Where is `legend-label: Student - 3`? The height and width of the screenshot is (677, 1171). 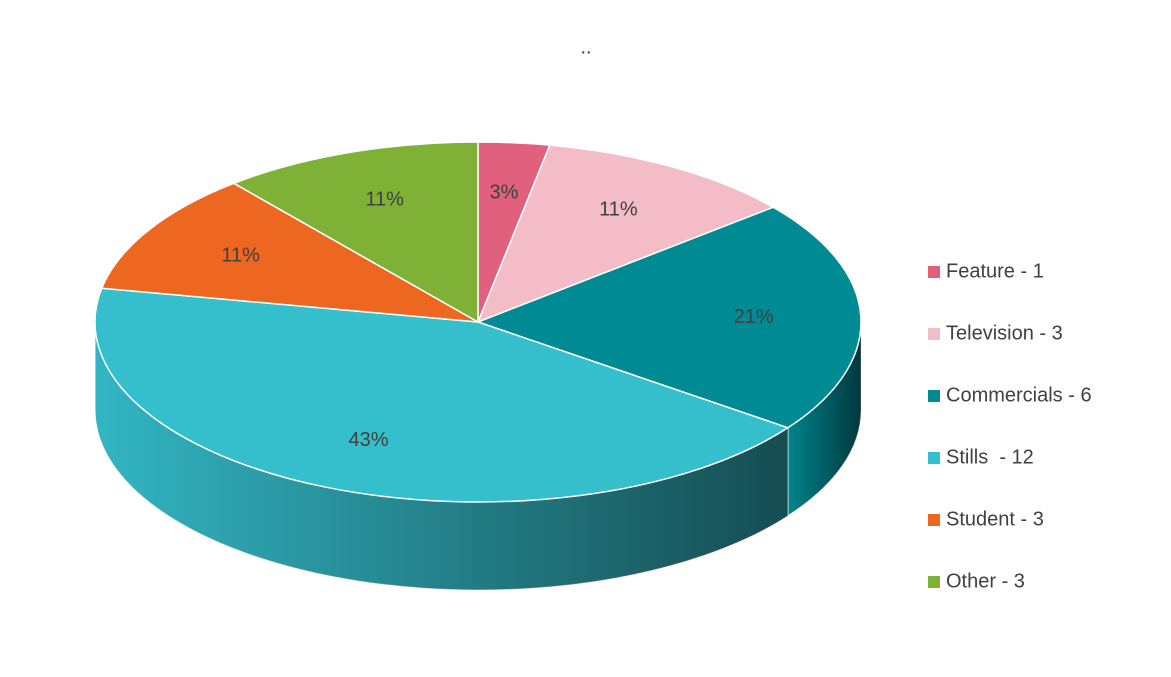
legend-label: Student - 3 is located at coordinates (995, 519).